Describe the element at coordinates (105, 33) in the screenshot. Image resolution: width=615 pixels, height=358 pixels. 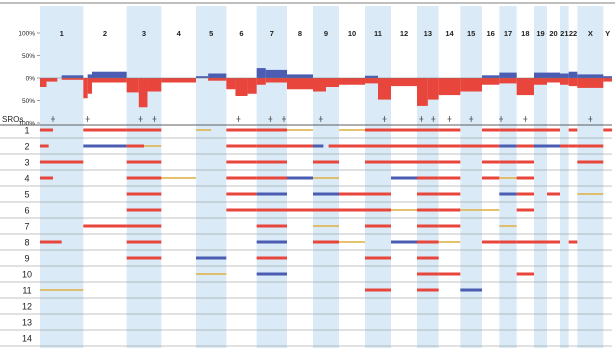
I see `chromosome-label-2: 2` at that location.